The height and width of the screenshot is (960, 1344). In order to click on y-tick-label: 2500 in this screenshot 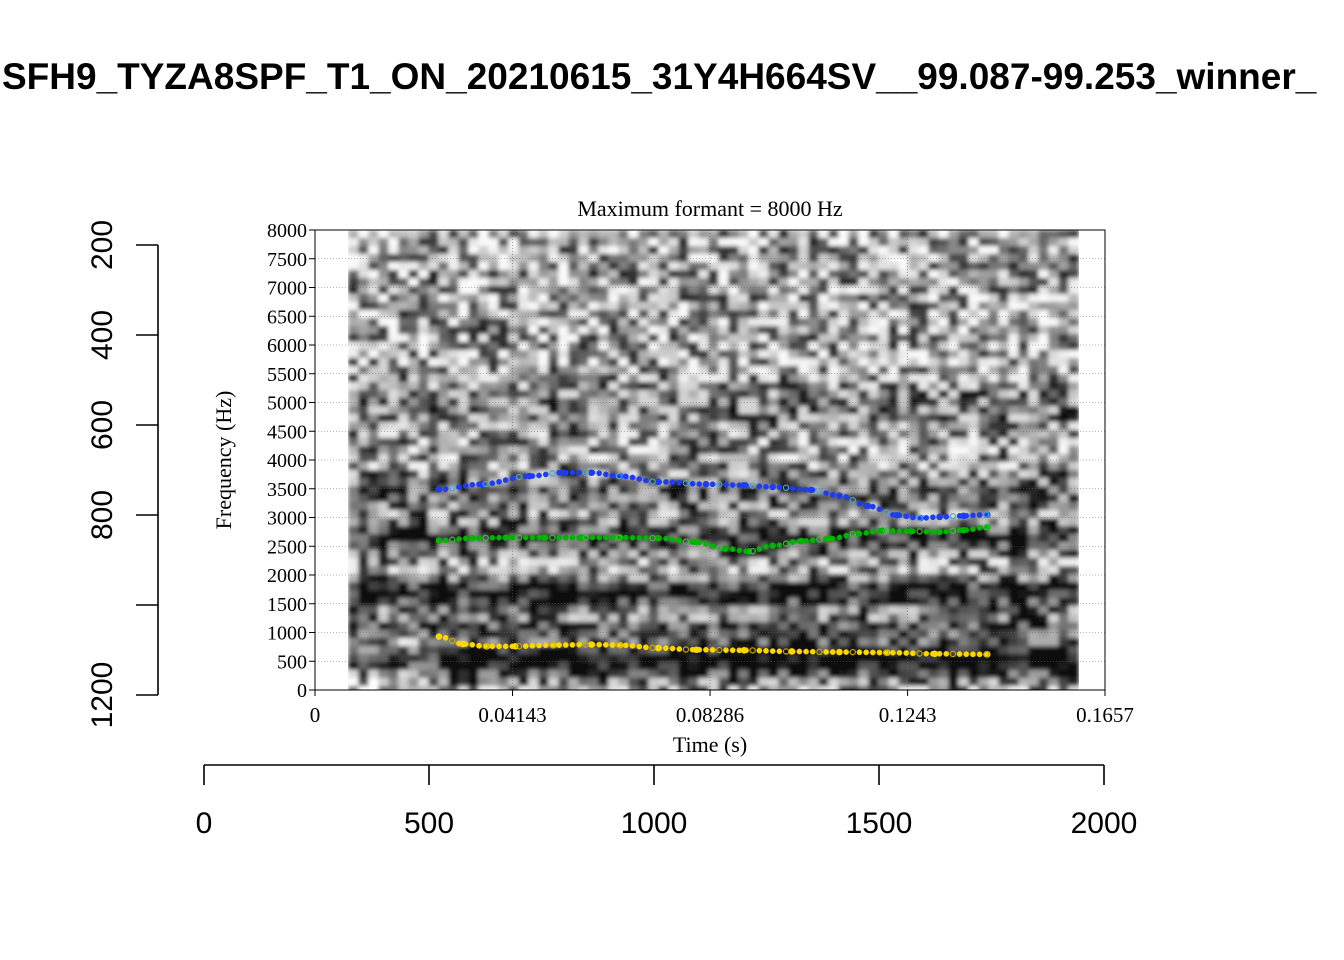, I will do `click(287, 547)`.